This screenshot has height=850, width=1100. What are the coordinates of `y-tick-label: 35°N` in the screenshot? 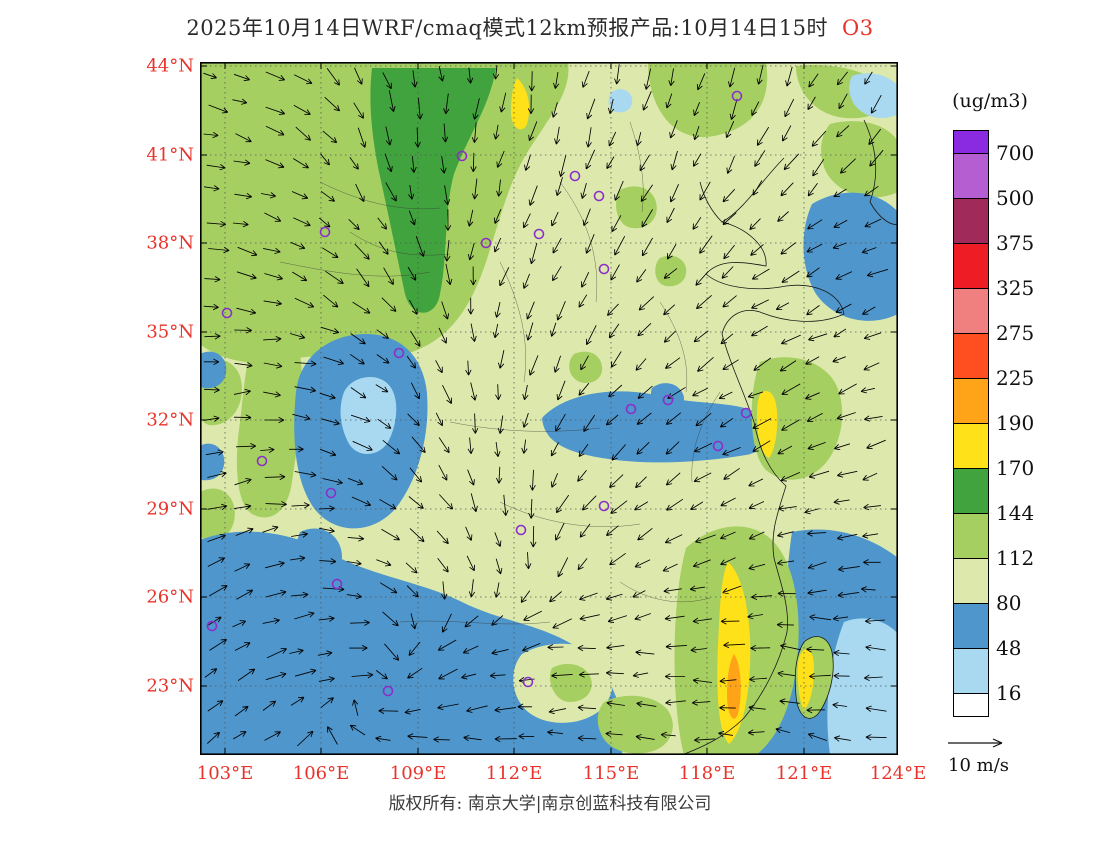 It's located at (170, 332).